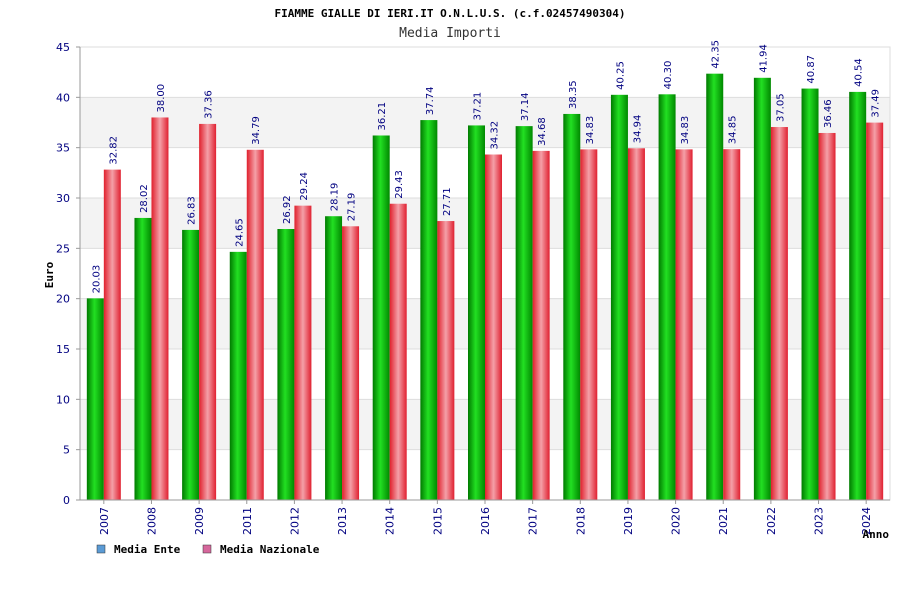 The height and width of the screenshot is (600, 900). Describe the element at coordinates (303, 352) in the screenshot. I see `bar-media-nazionale-2012` at that location.